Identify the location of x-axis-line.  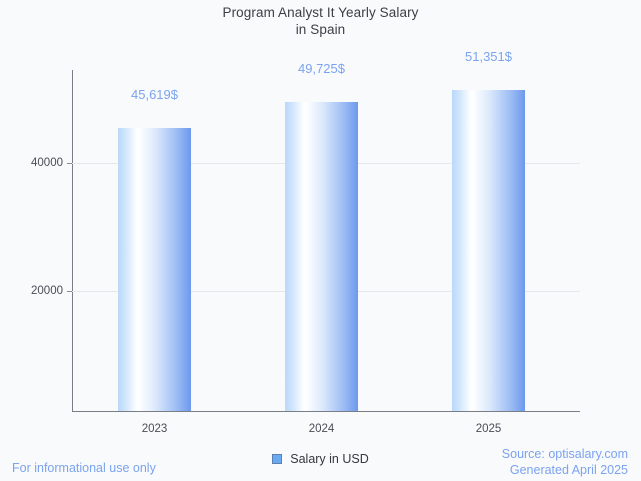
(326, 411).